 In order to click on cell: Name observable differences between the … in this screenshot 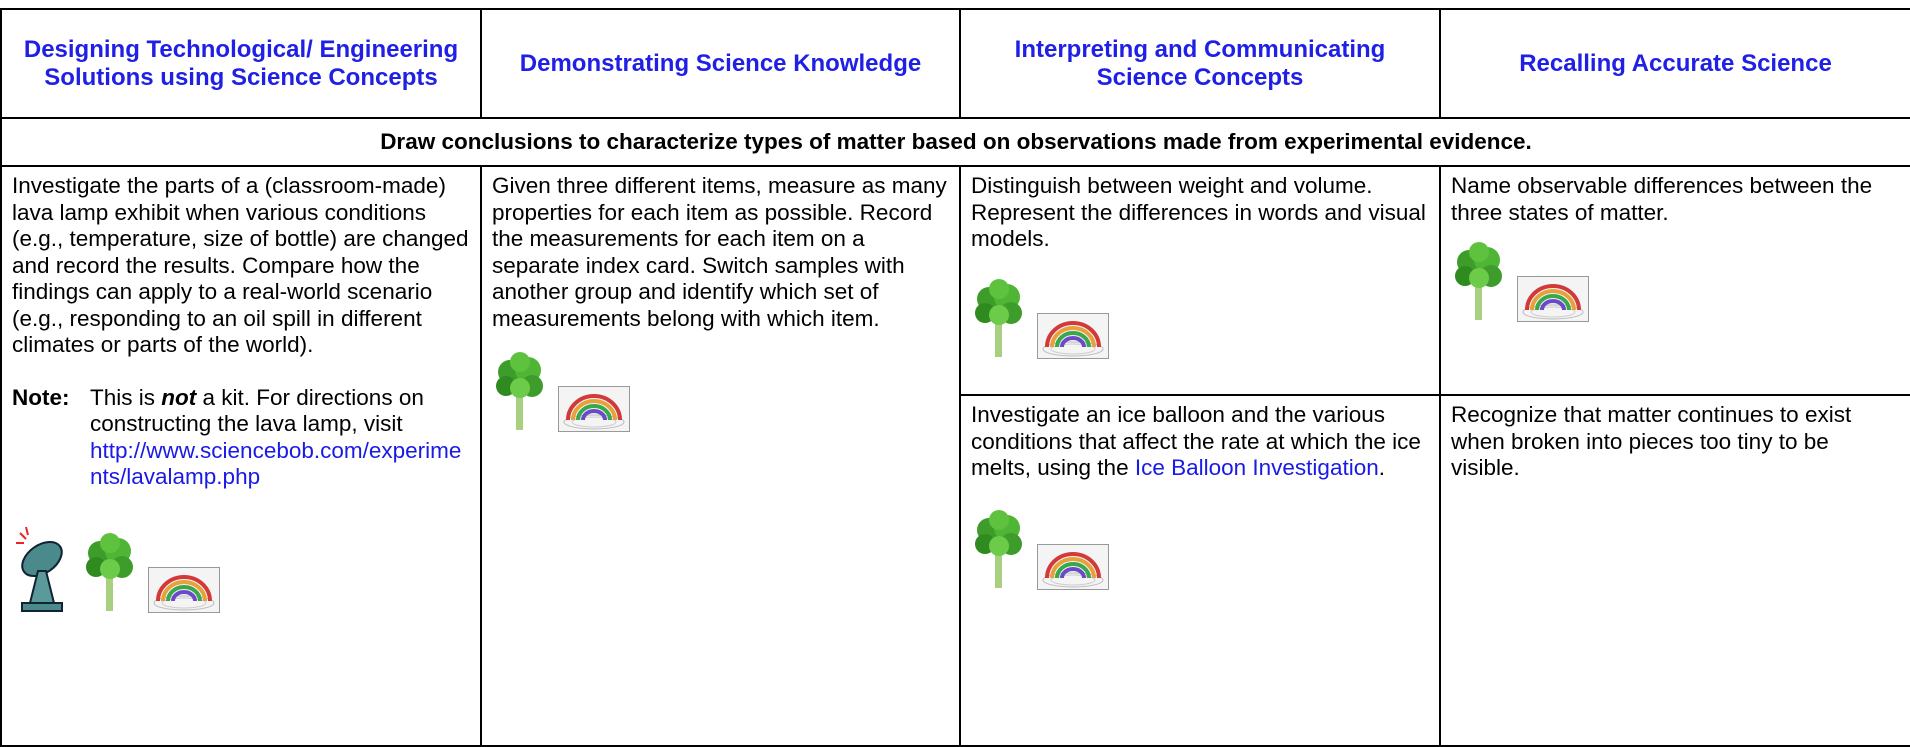, I will do `click(1675, 281)`.